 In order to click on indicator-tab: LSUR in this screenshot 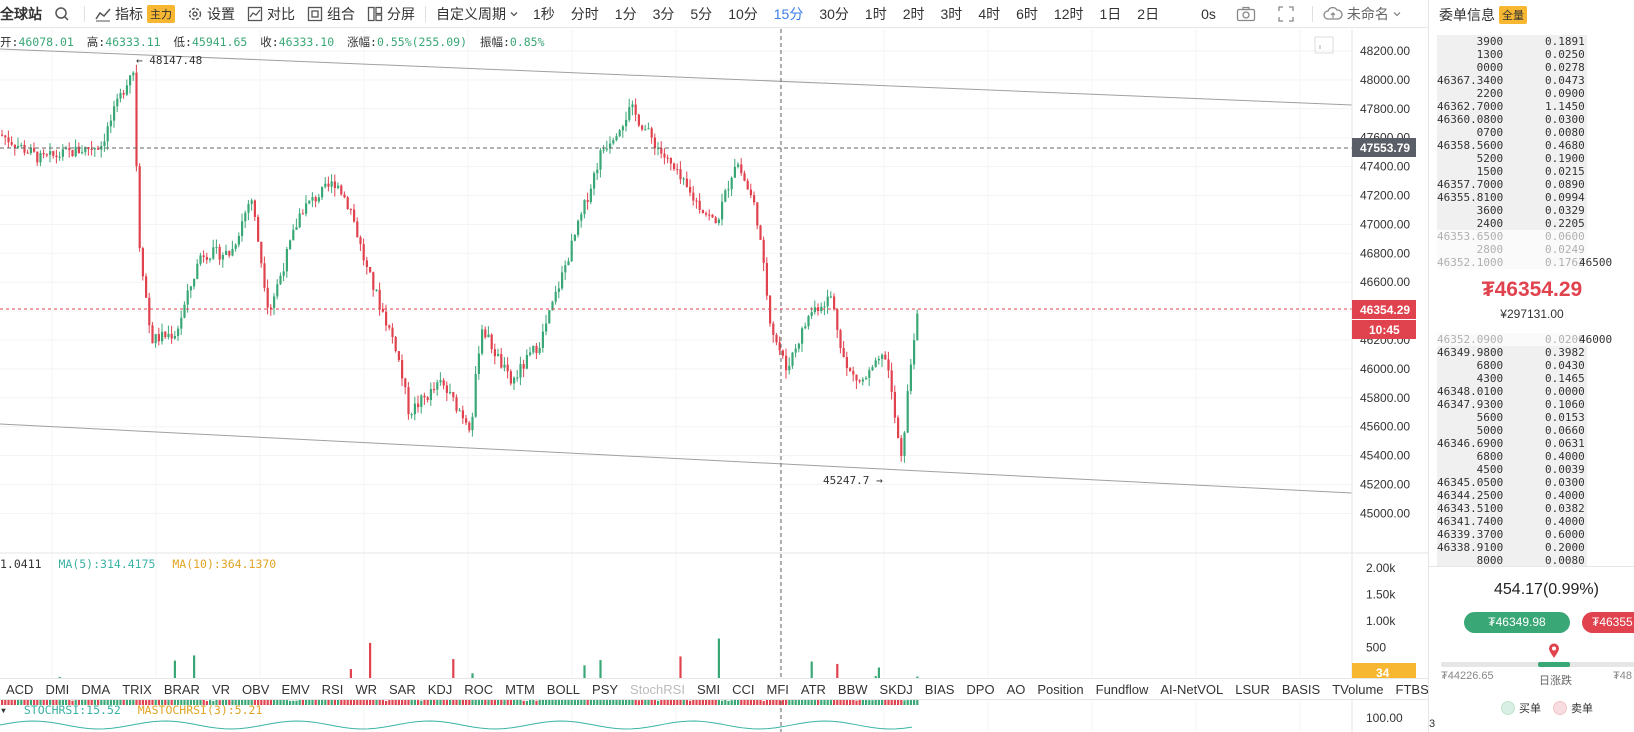, I will do `click(1252, 689)`.